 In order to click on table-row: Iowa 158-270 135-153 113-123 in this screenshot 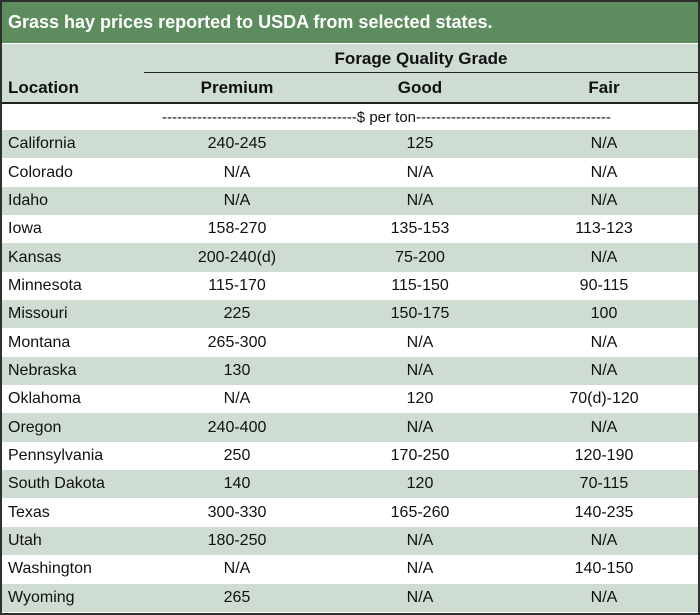, I will do `click(350, 229)`.